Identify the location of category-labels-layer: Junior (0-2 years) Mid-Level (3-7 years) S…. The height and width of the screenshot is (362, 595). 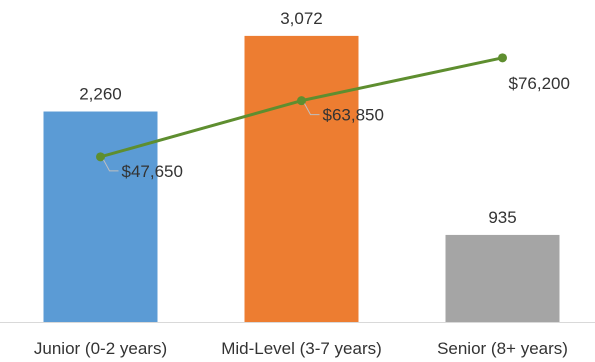
(301, 348).